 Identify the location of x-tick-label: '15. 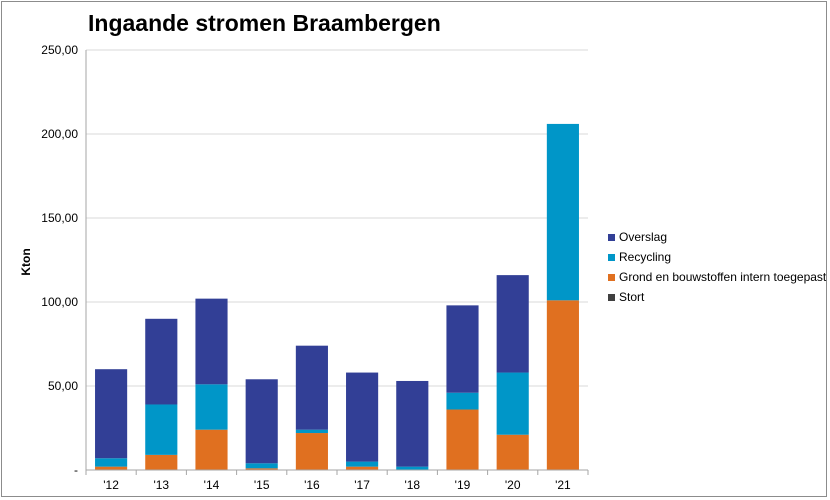
(262, 485).